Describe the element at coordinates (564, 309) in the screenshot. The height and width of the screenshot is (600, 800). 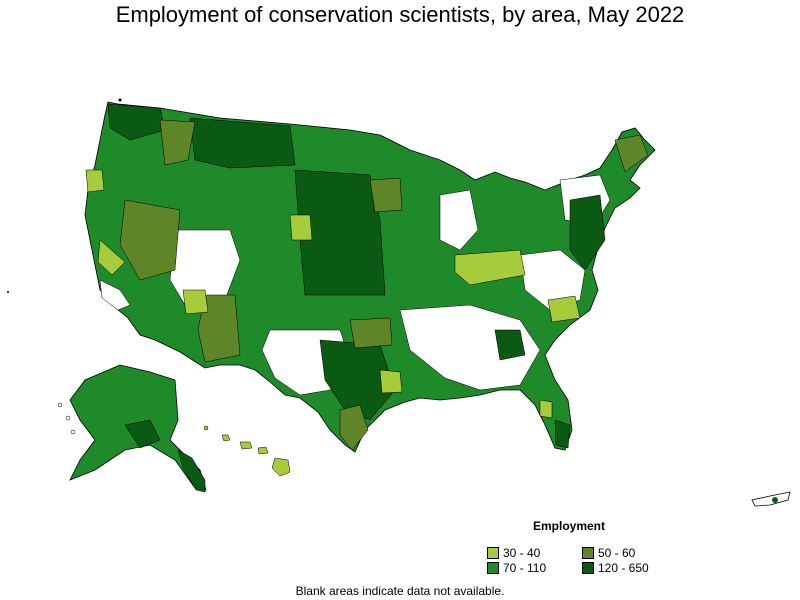
I see `light-region-carolina` at that location.